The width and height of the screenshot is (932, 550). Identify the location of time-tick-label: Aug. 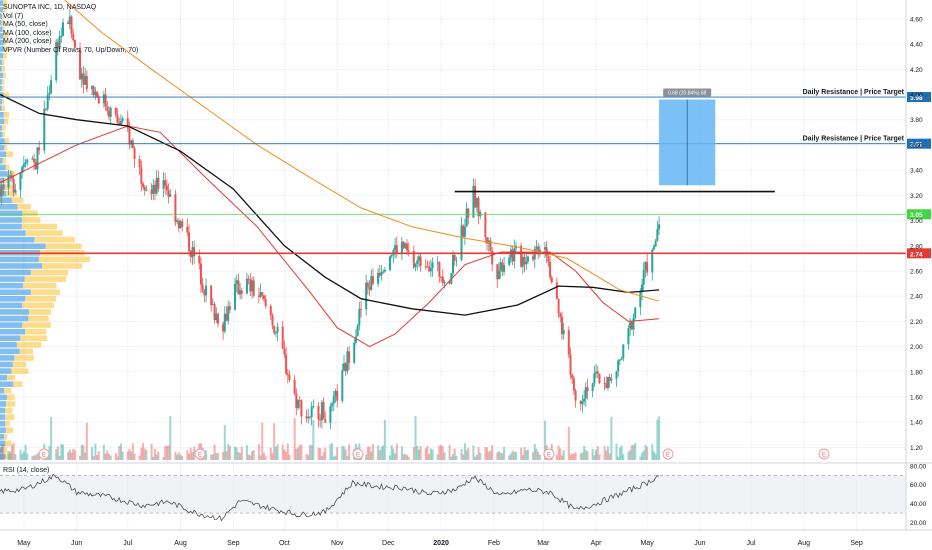
(180, 543).